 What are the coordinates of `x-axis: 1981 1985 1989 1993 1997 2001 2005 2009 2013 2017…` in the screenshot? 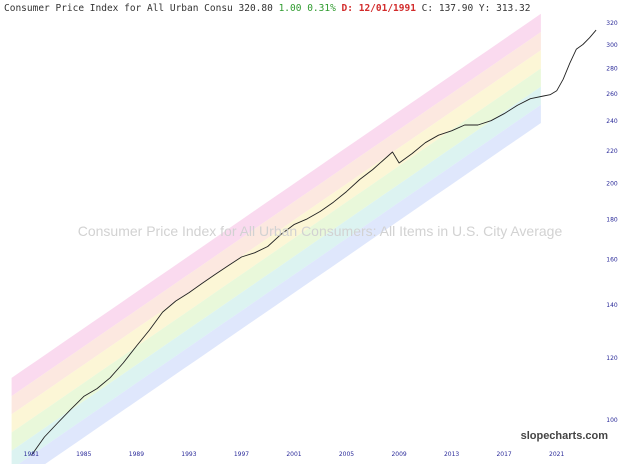 It's located at (294, 454).